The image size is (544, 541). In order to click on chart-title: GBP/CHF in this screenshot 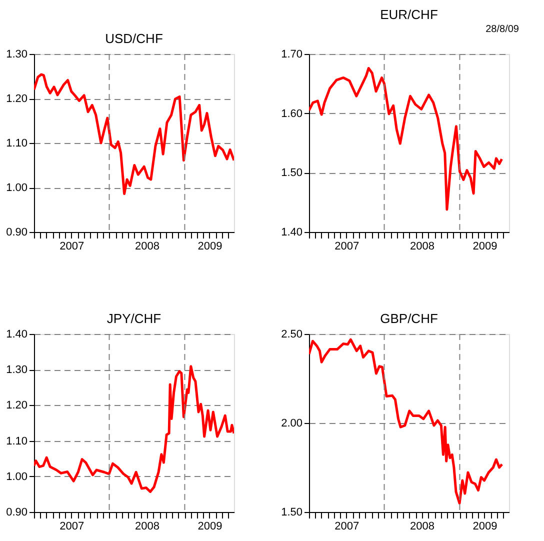, I will do `click(409, 318)`.